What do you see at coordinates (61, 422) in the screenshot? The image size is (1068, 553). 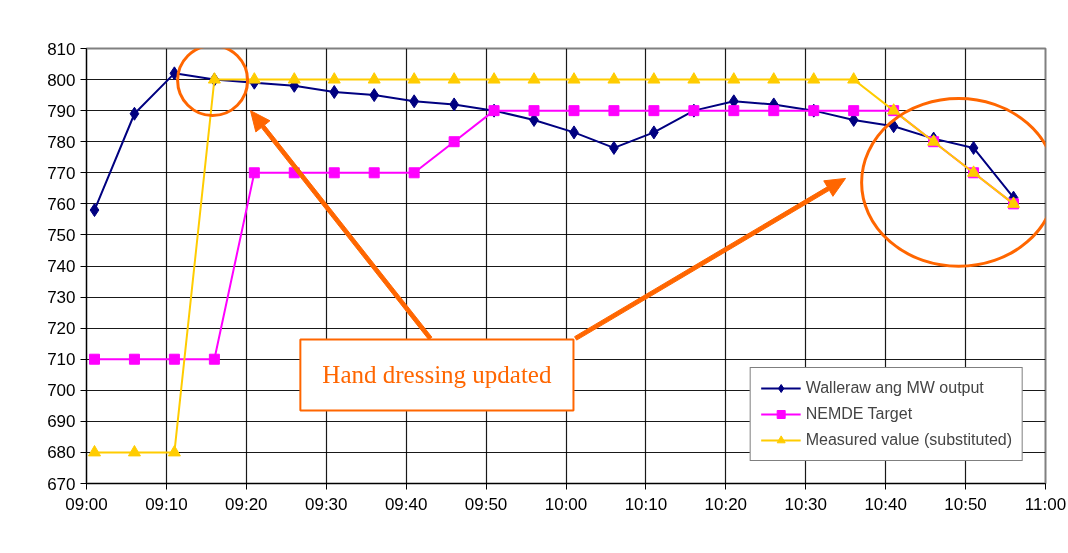 I see `y-tick-label: 690` at bounding box center [61, 422].